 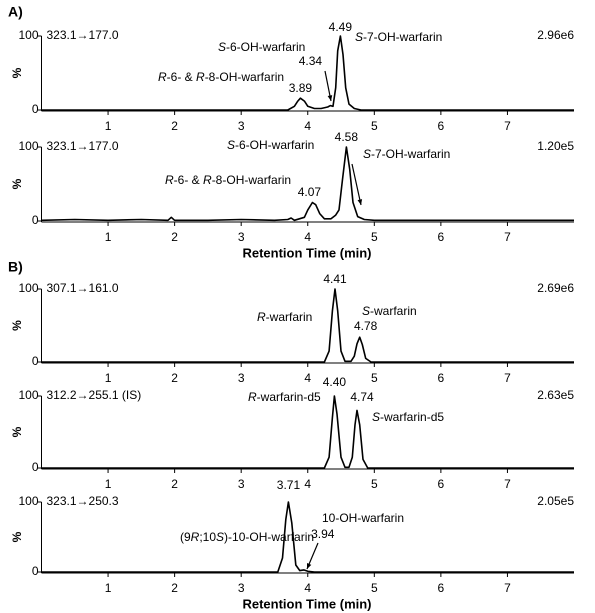 What do you see at coordinates (15, 12) in the screenshot?
I see `panel-label: A)` at bounding box center [15, 12].